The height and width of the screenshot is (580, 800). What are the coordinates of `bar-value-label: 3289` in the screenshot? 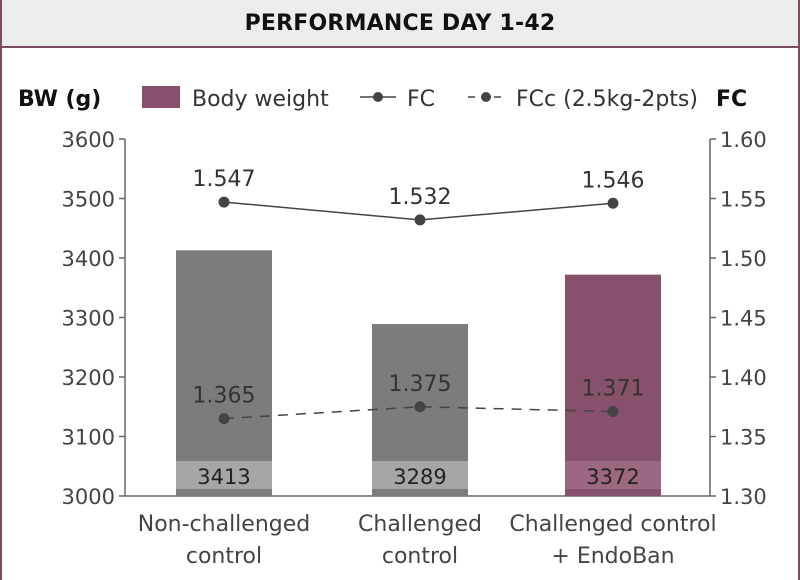 It's located at (419, 477).